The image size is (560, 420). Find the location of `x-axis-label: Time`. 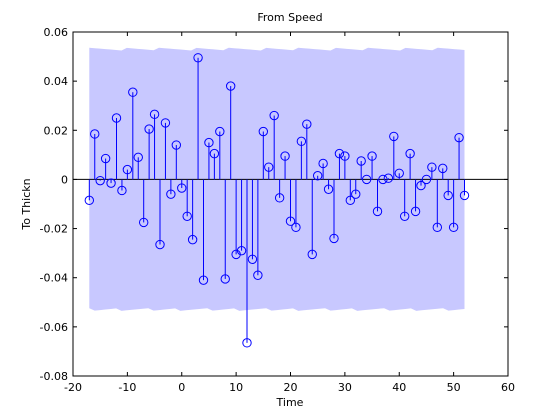

x-axis-label: Time is located at coordinates (290, 402).